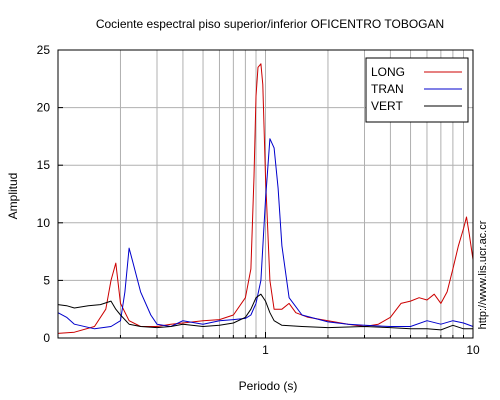 The width and height of the screenshot is (500, 400). I want to click on y-axis-ticks: 0 5 10 15 20 25, so click(50, 194).